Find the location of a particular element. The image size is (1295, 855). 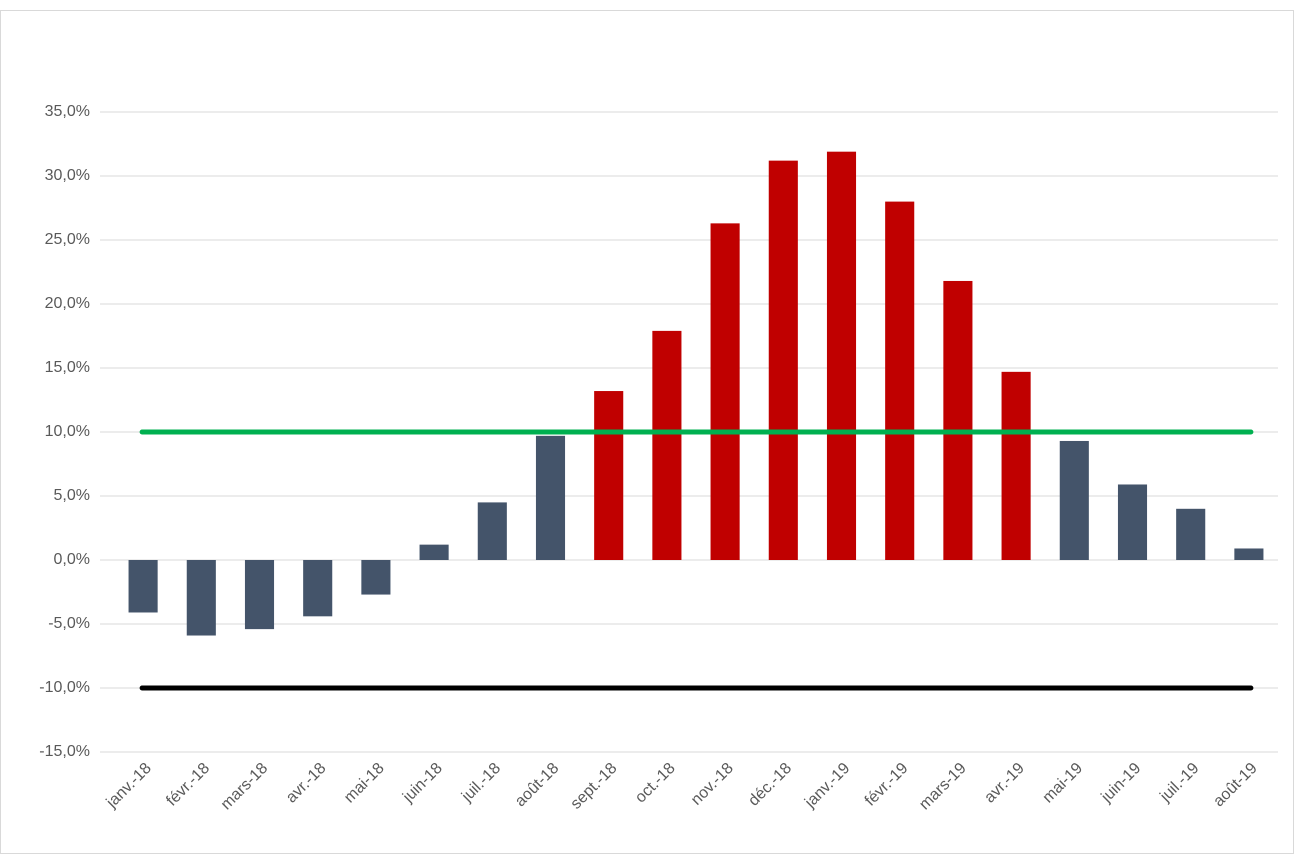

y-tick-label: 0,0% is located at coordinates (72, 559).